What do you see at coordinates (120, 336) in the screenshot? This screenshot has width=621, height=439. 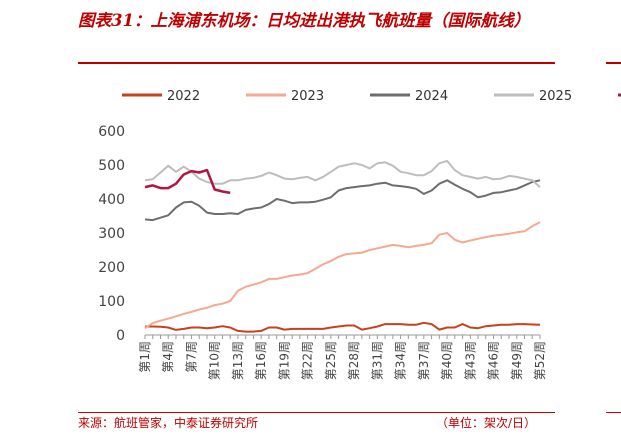 I see `y-tick-label: 0` at bounding box center [120, 336].